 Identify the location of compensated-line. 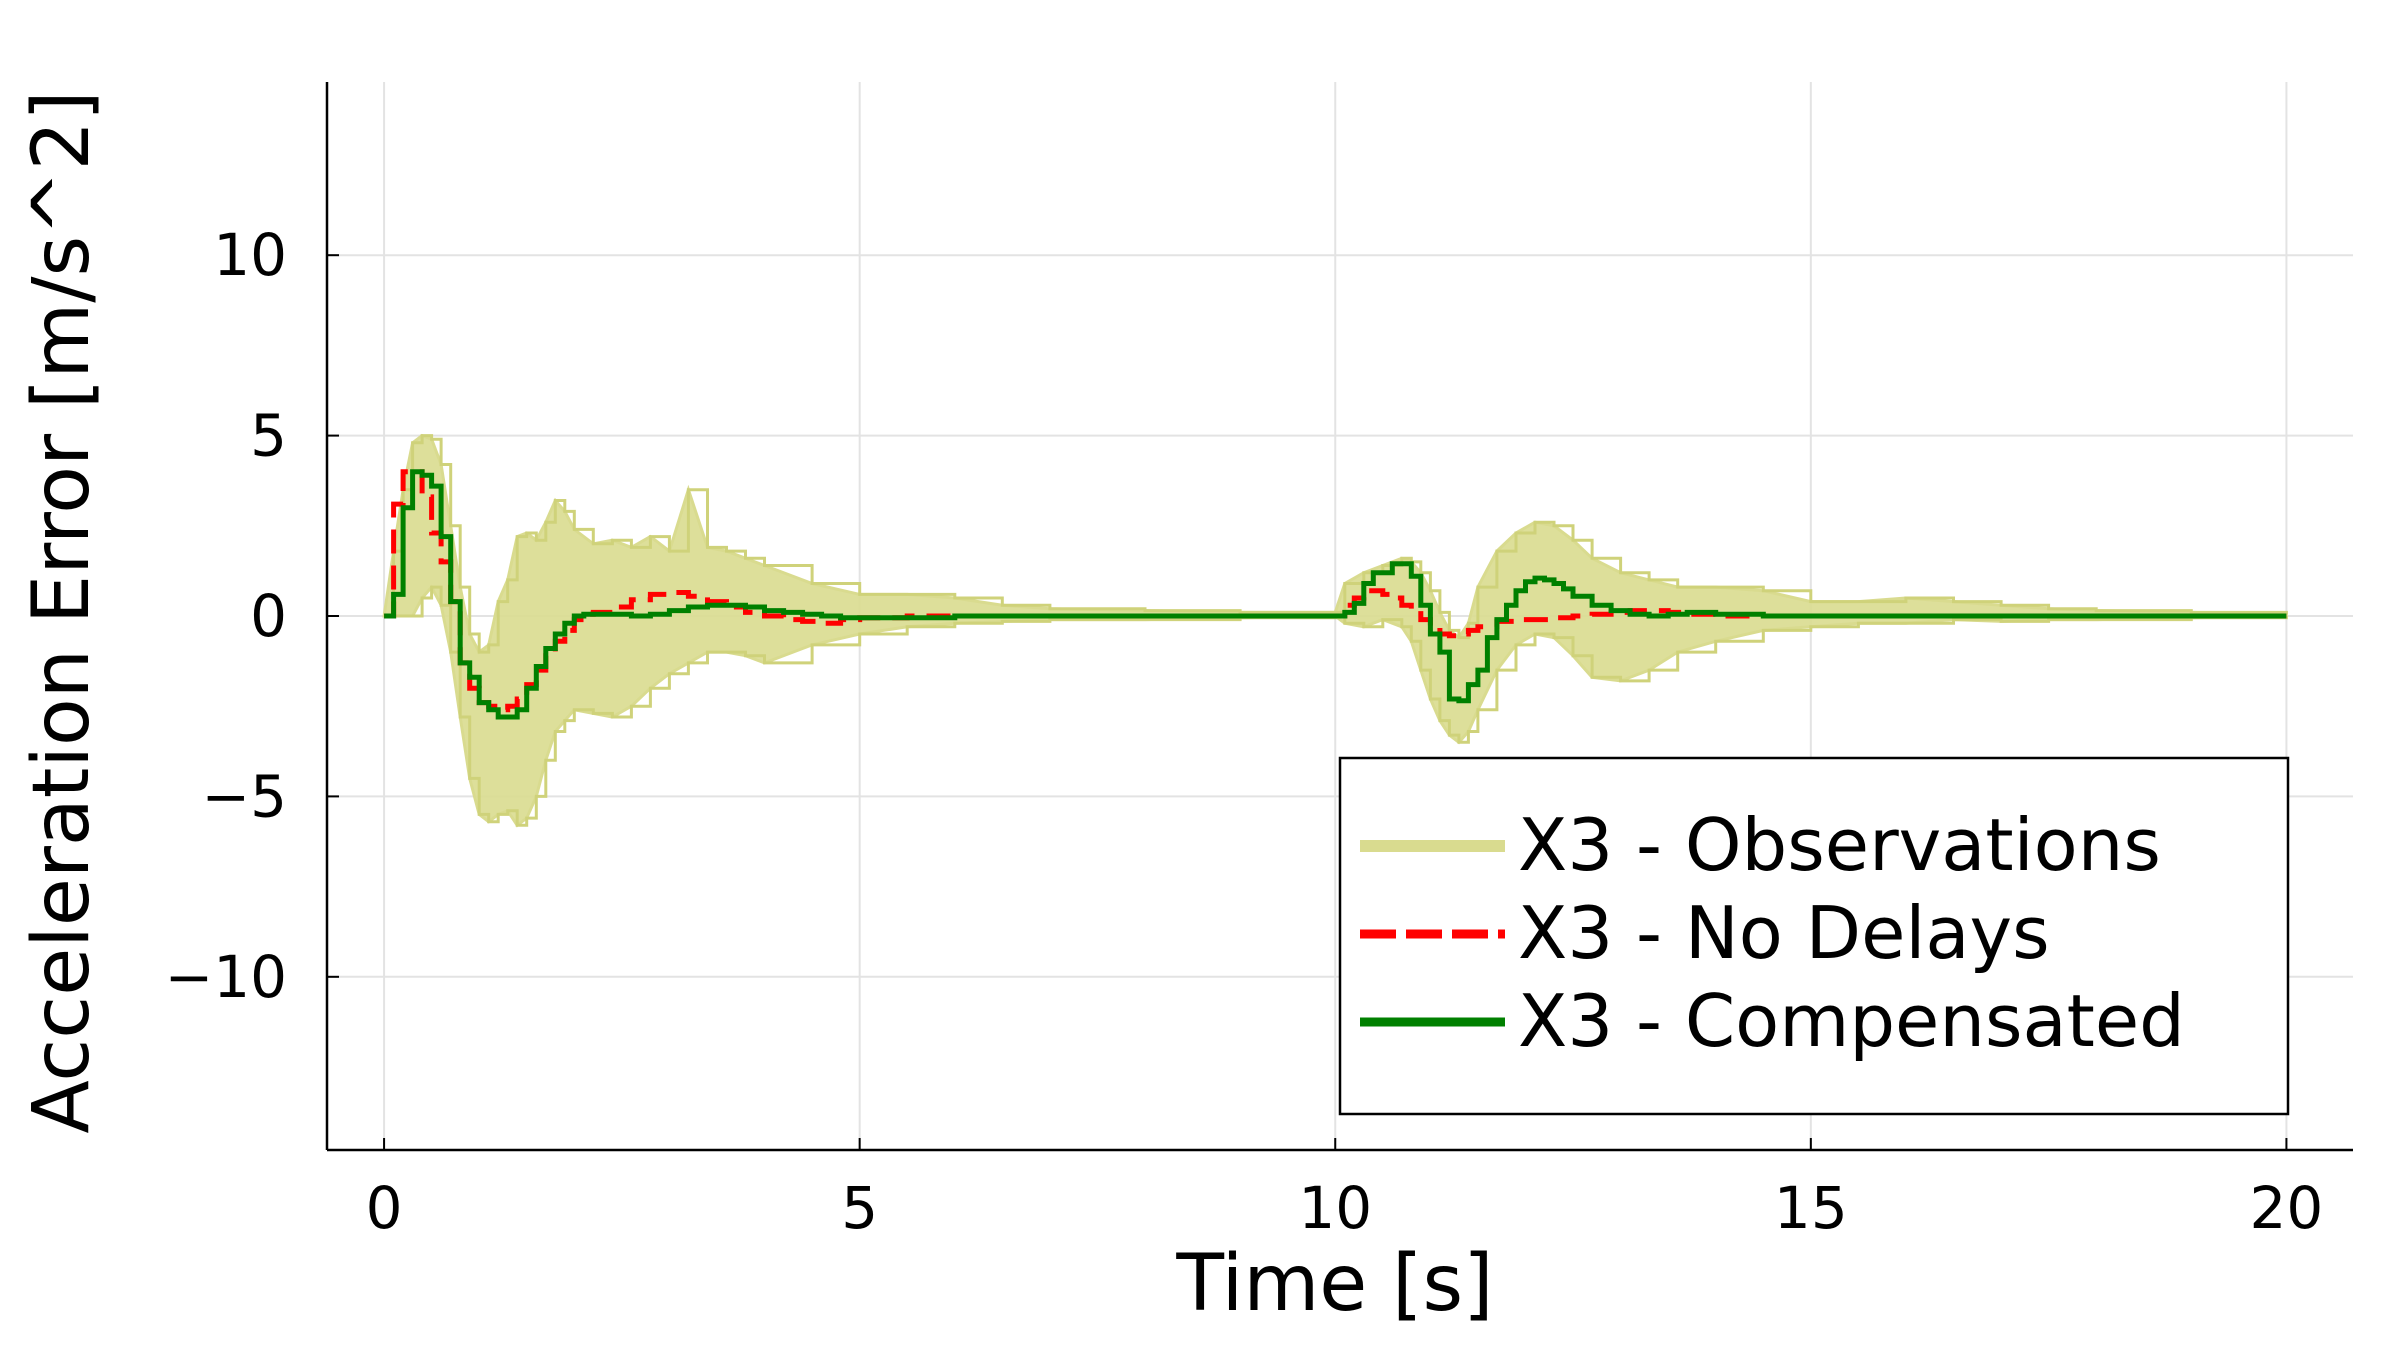
(1335, 594).